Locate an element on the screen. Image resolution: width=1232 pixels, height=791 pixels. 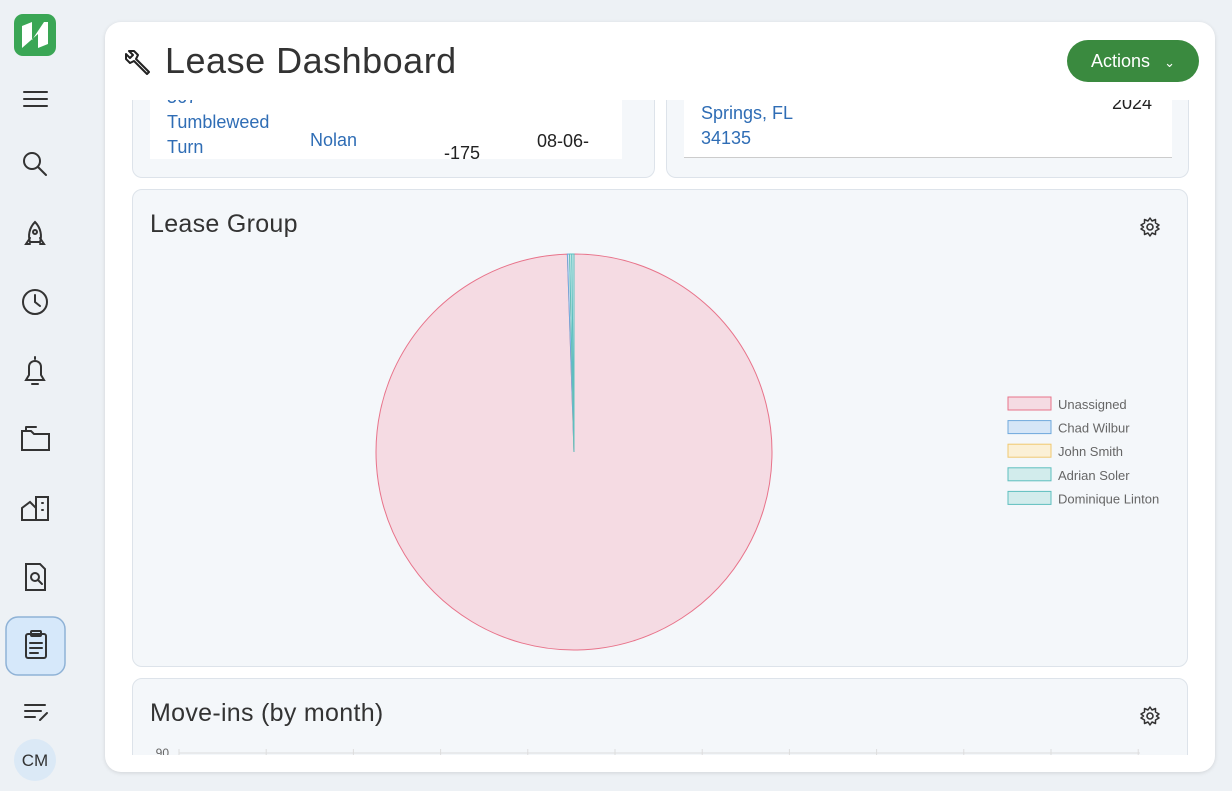
actions-button: Actions ⌄ is located at coordinates (1133, 61).